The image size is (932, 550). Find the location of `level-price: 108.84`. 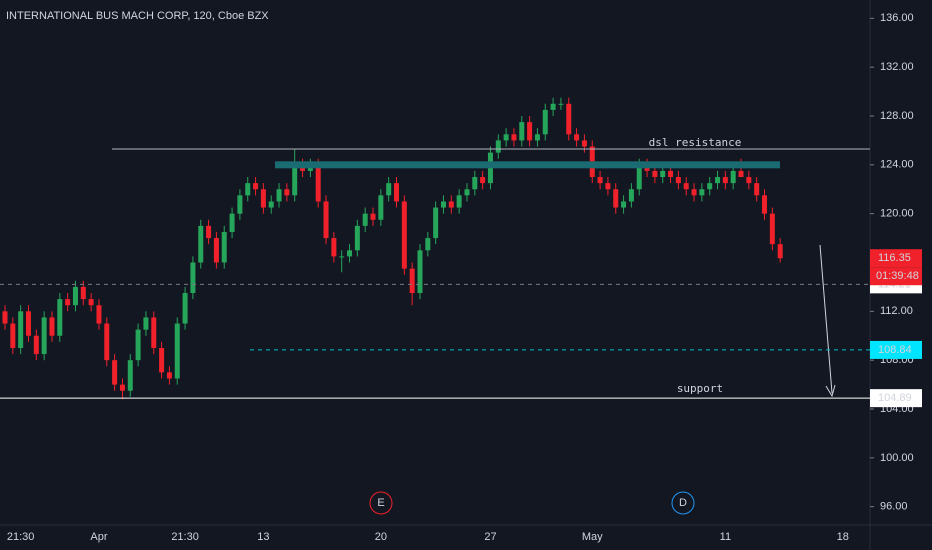

level-price: 108.84 is located at coordinates (895, 350).